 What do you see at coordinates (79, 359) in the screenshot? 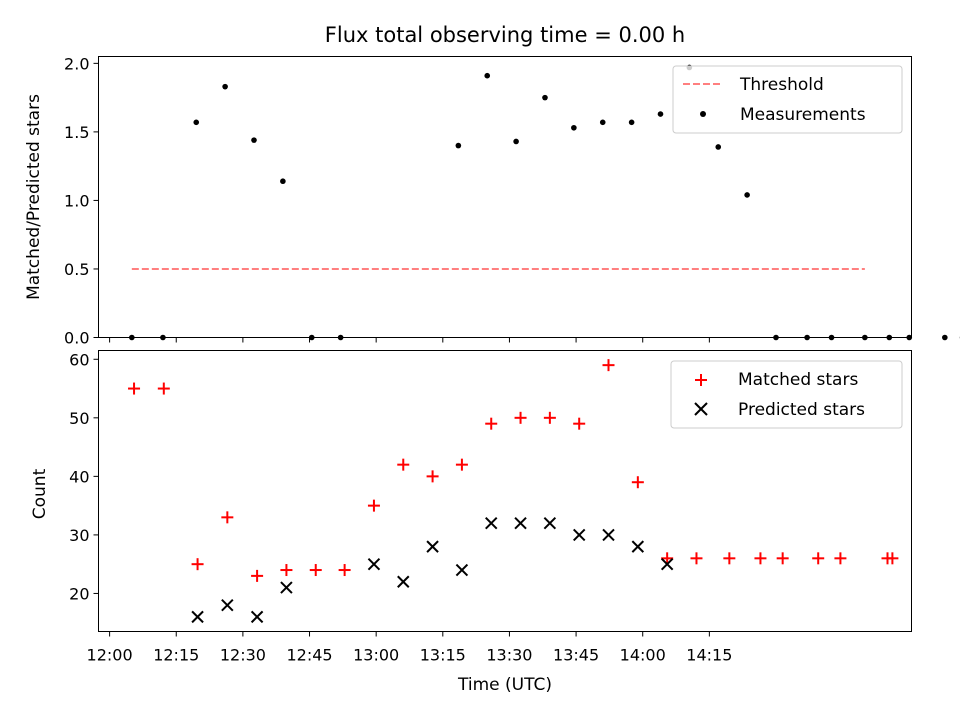
I see `bottom-y-tick-label: 60` at bounding box center [79, 359].